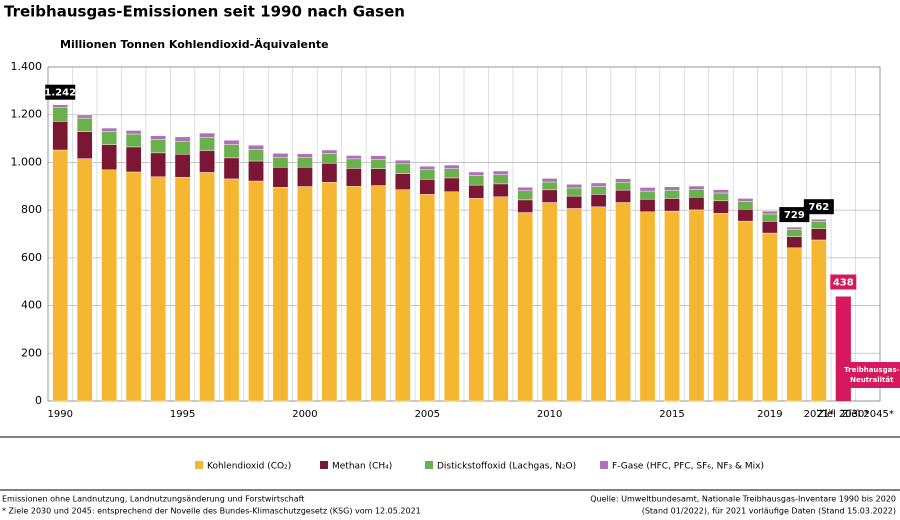  What do you see at coordinates (60, 414) in the screenshot?
I see `x-tick-label: 1990` at bounding box center [60, 414].